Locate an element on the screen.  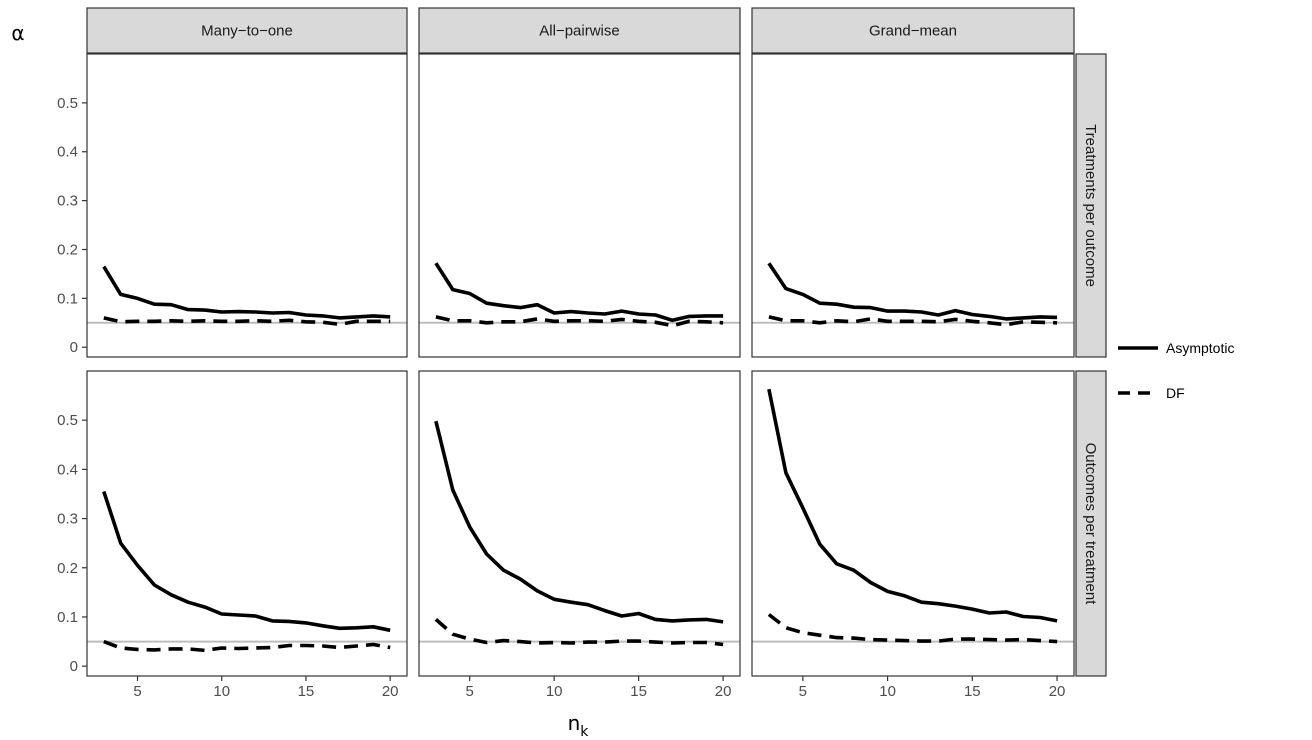
panel-r1-c3 is located at coordinates (913, 205).